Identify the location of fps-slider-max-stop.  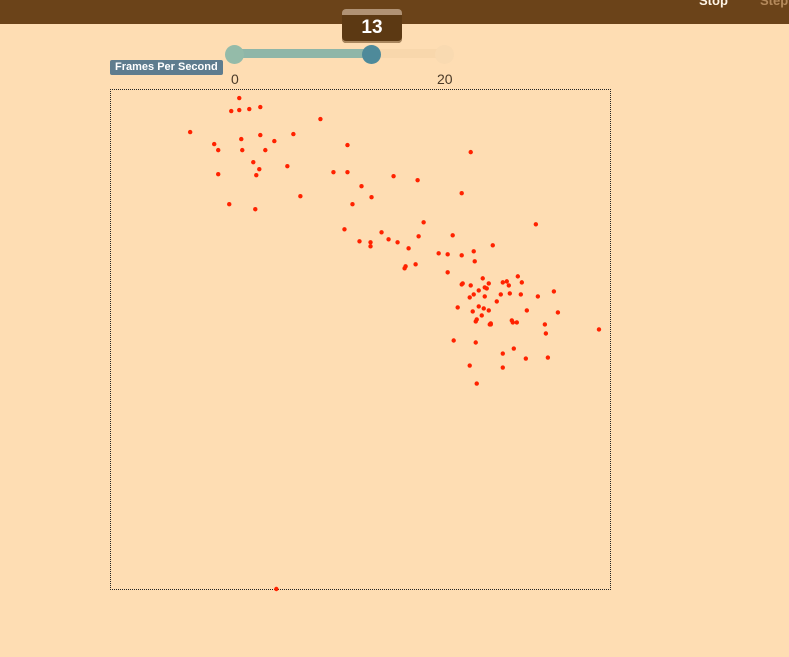
(444, 54).